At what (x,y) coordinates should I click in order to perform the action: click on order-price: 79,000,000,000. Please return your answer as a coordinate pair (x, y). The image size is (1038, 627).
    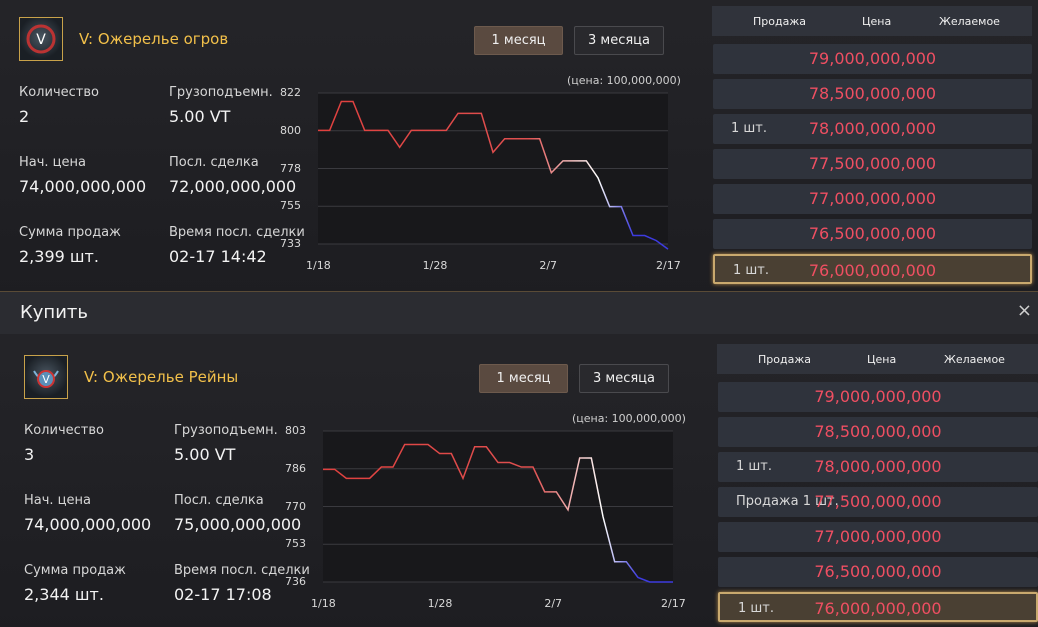
    Looking at the image, I should click on (878, 396).